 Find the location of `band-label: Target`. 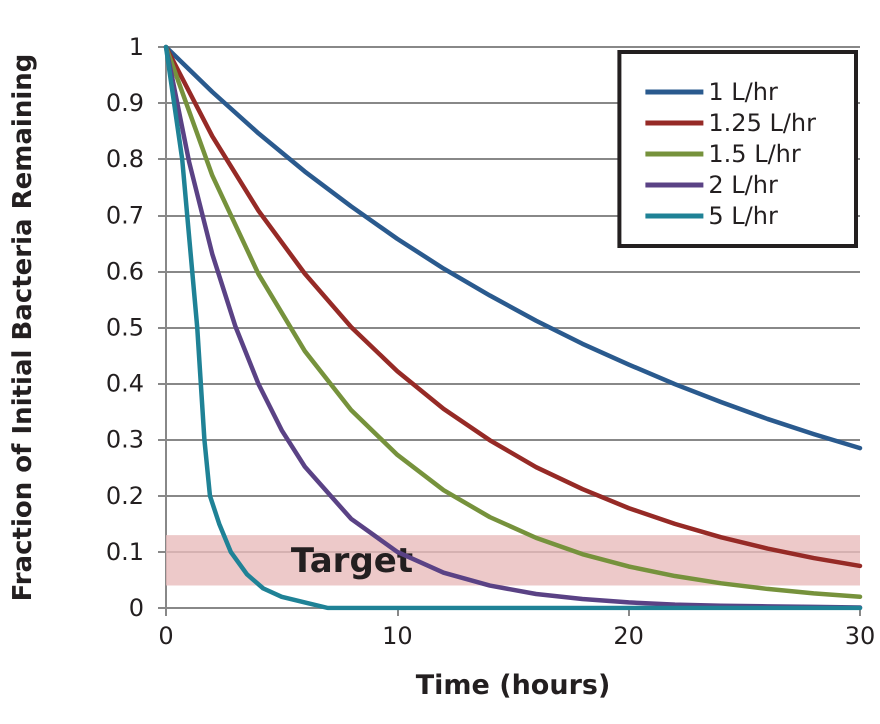

band-label: Target is located at coordinates (352, 561).